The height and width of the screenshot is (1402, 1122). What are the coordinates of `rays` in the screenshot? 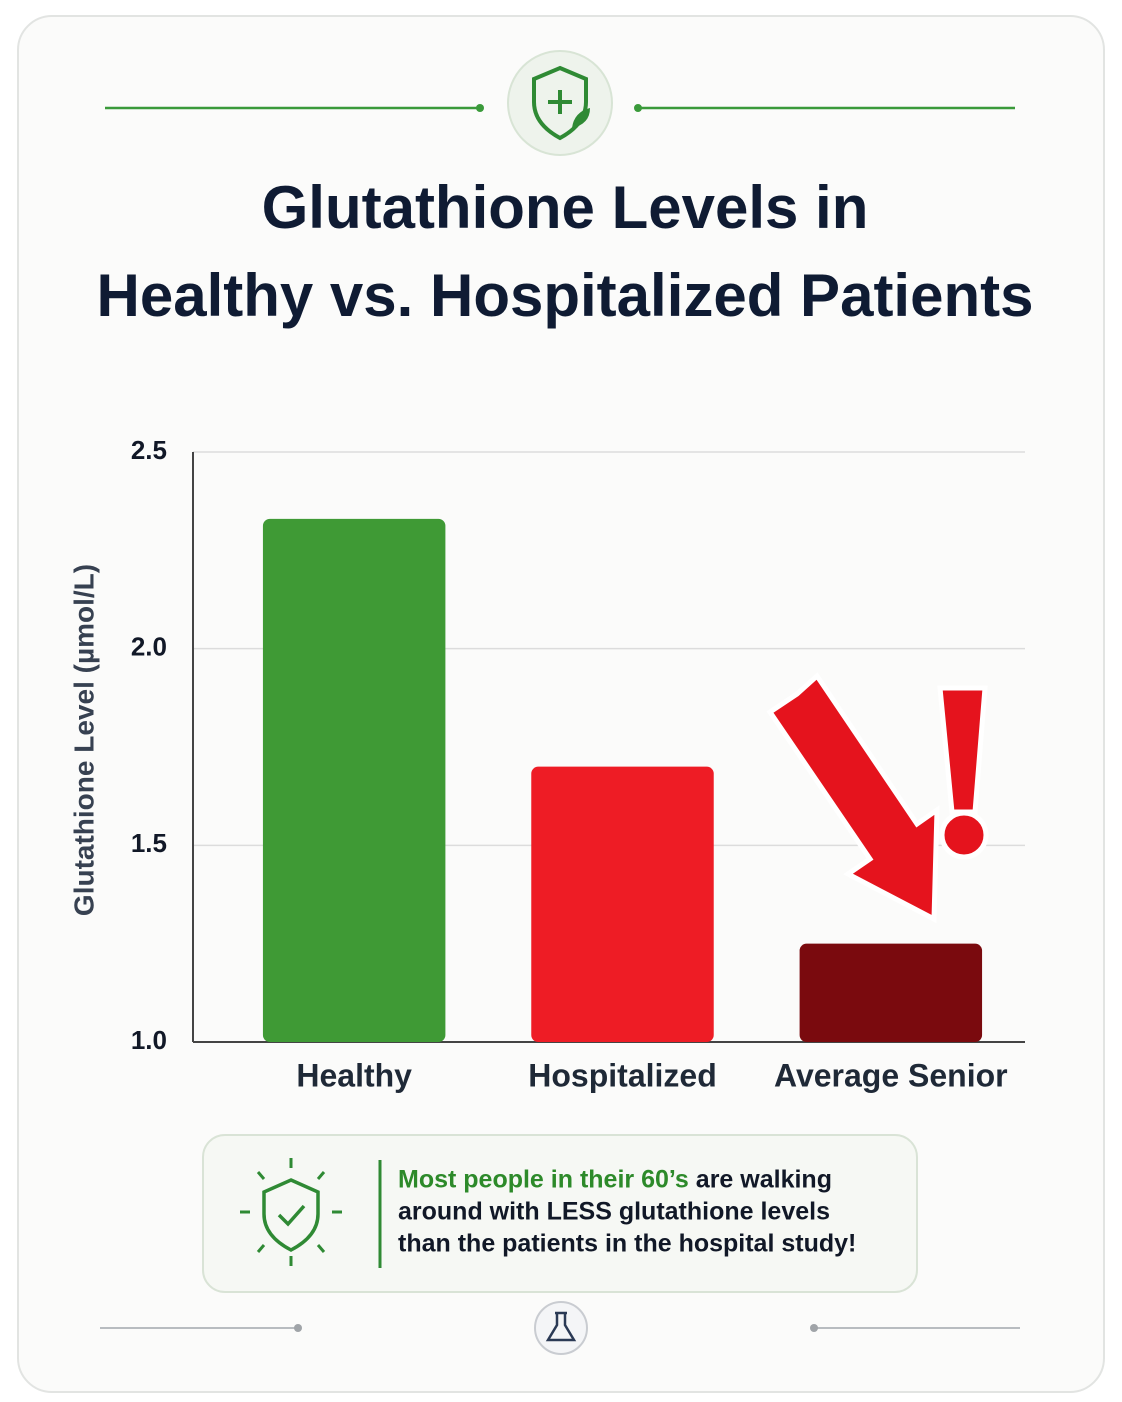 It's located at (291, 1212).